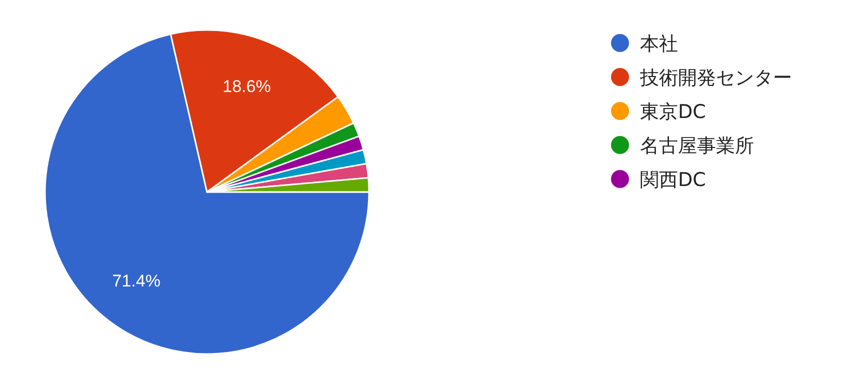  What do you see at coordinates (136, 281) in the screenshot?
I see `data-label: 71.4%` at bounding box center [136, 281].